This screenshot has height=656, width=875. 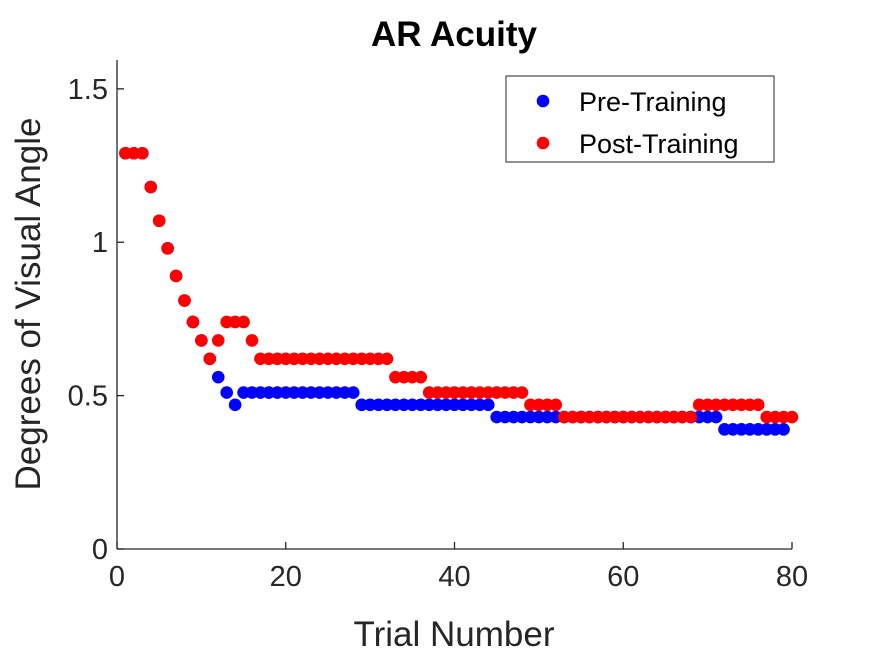 I want to click on x-tick-label: 40, so click(x=454, y=577).